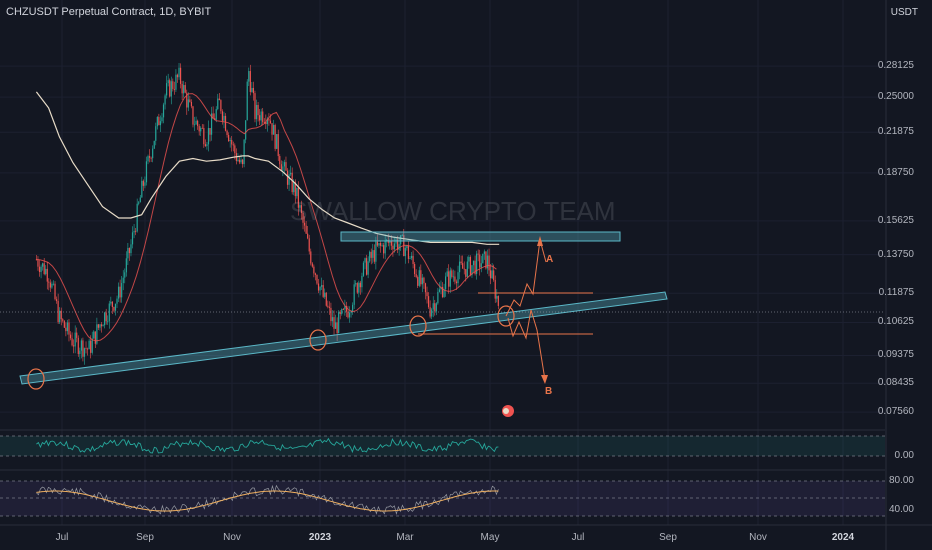  What do you see at coordinates (843, 537) in the screenshot?
I see `x-tick-label: 2024` at bounding box center [843, 537].